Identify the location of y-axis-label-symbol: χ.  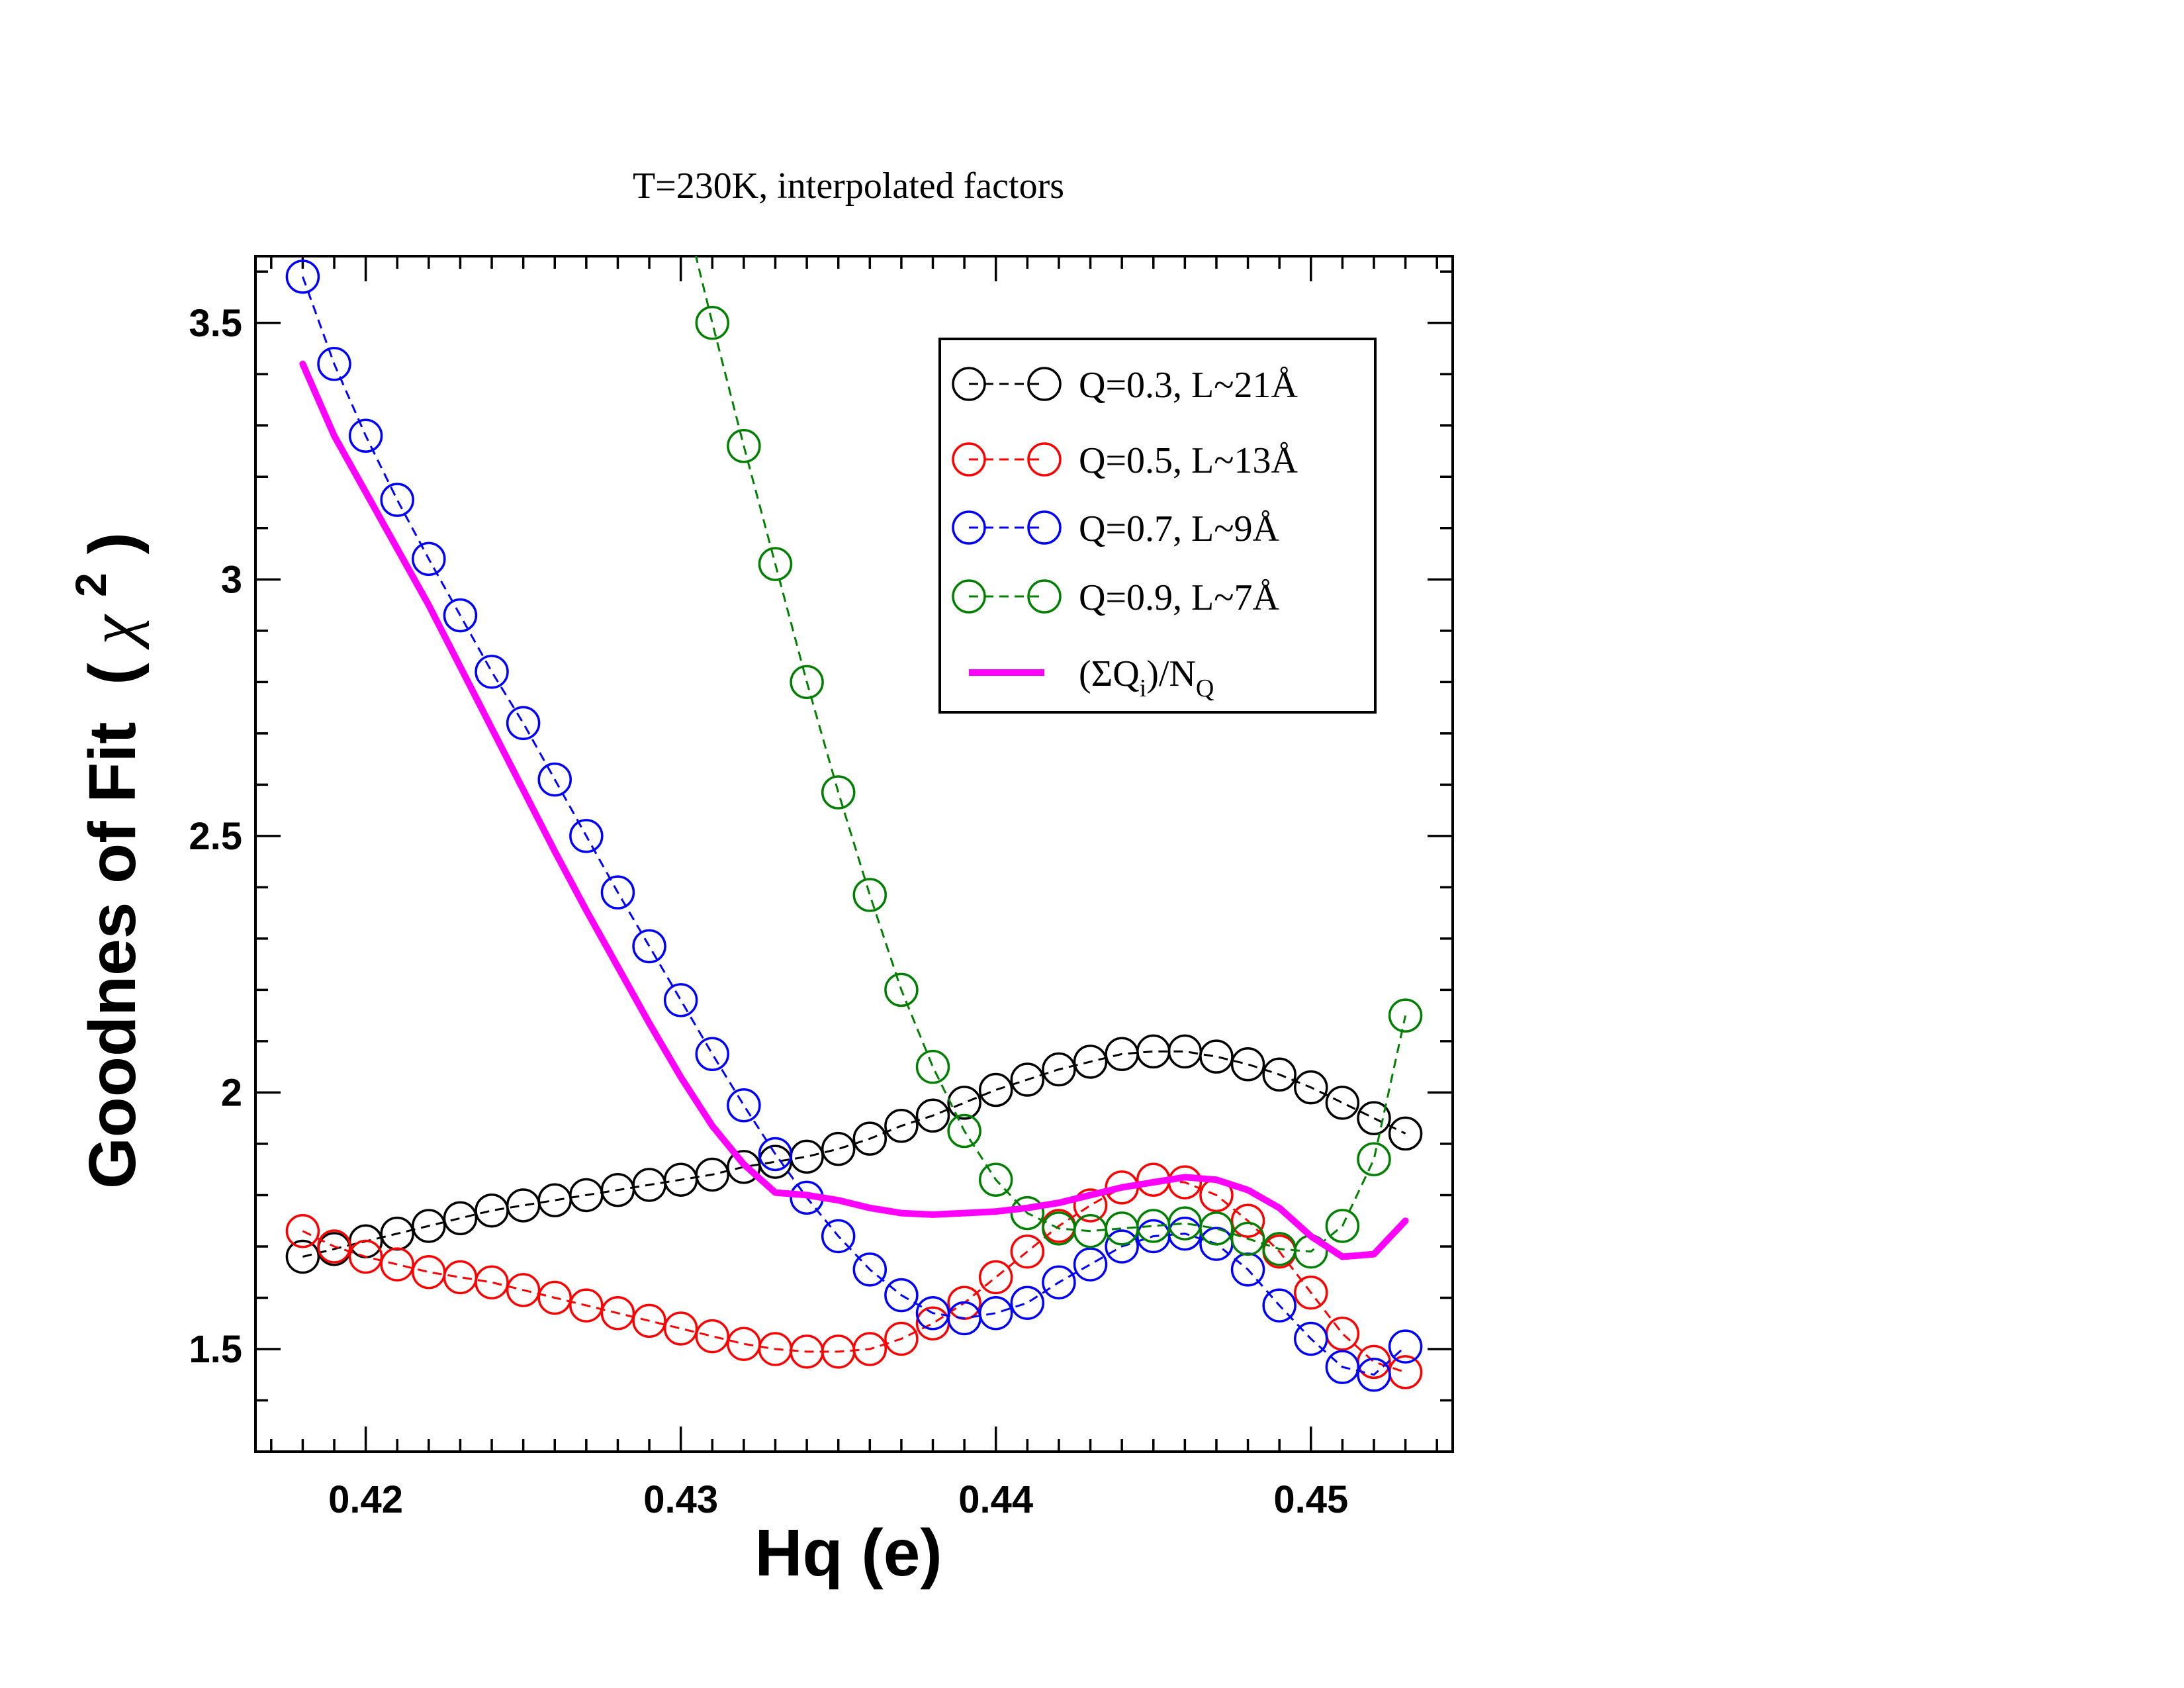
(113, 632).